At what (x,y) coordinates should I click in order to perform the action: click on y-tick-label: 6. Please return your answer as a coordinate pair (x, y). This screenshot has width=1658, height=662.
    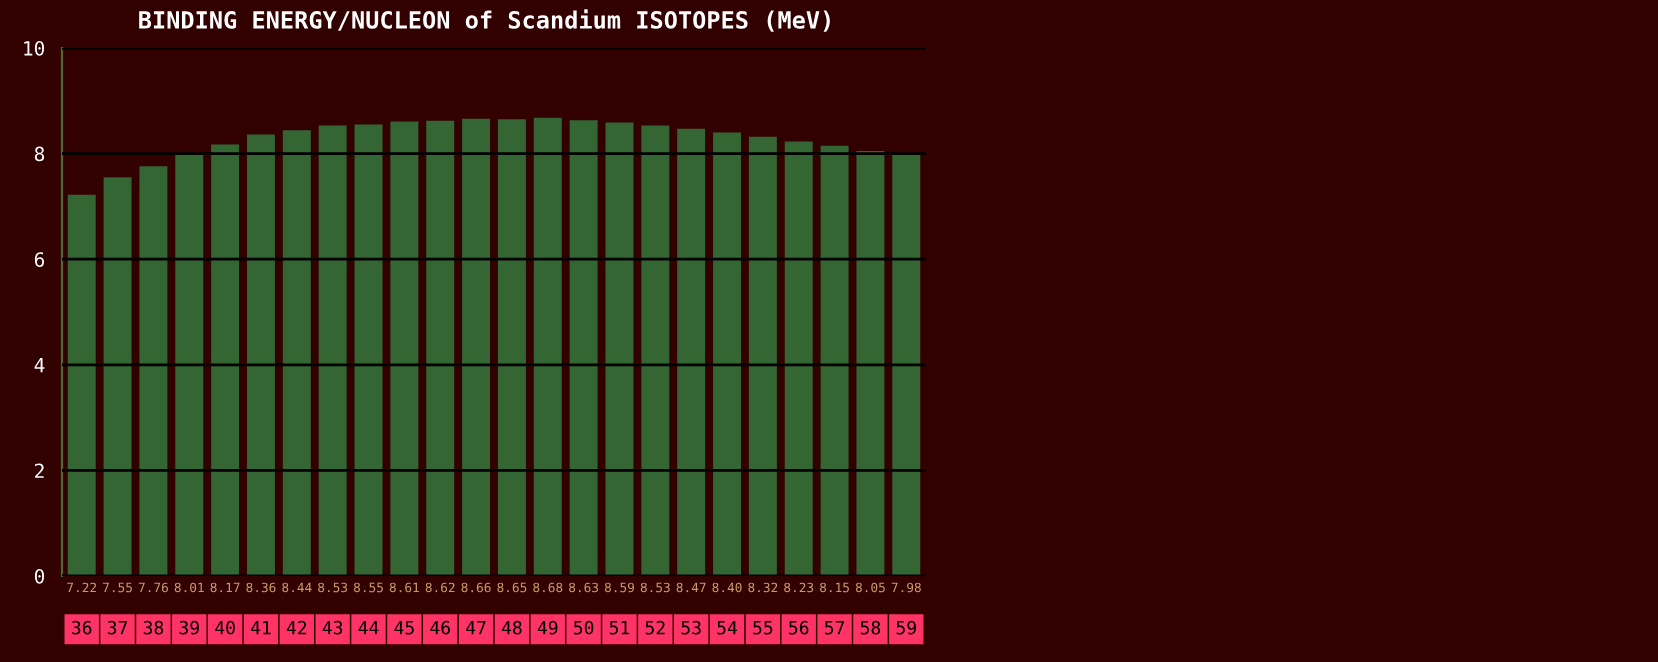
    Looking at the image, I should click on (39, 259).